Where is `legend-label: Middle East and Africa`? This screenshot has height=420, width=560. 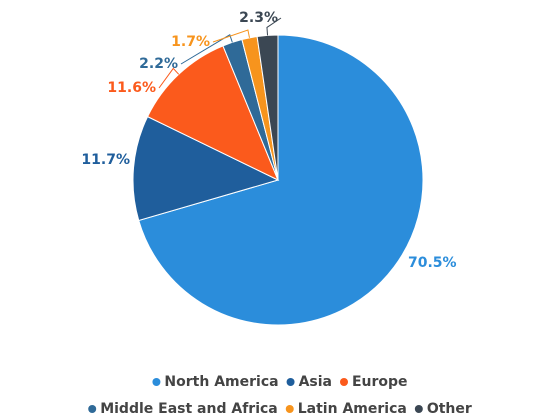
legend-label: Middle East and Africa is located at coordinates (189, 409).